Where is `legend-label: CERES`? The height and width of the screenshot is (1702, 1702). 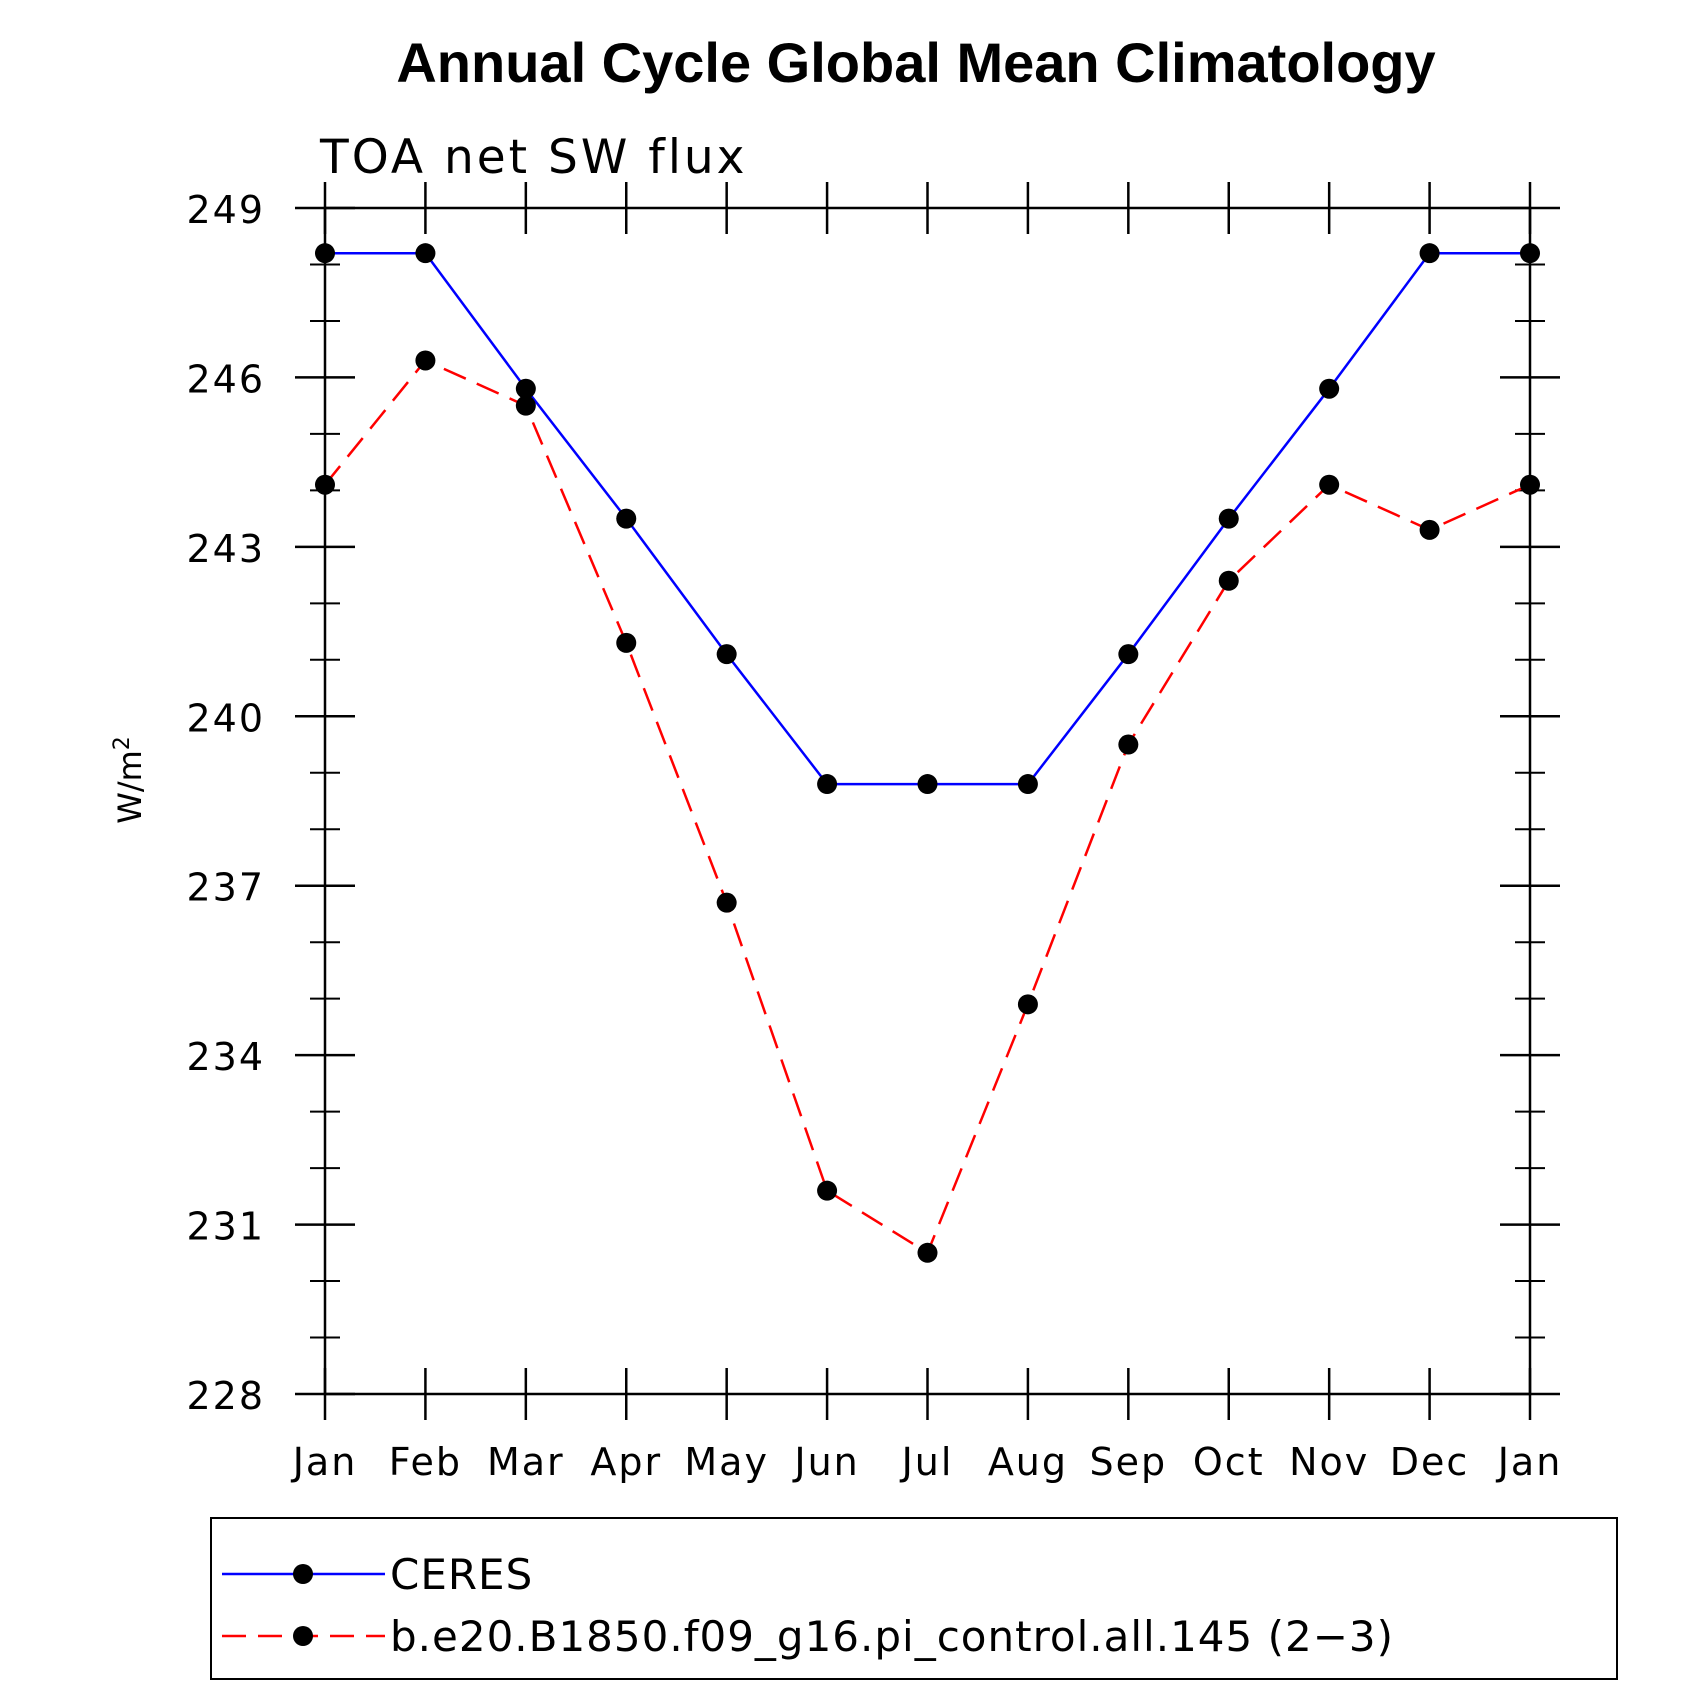
legend-label: CERES is located at coordinates (461, 1574).